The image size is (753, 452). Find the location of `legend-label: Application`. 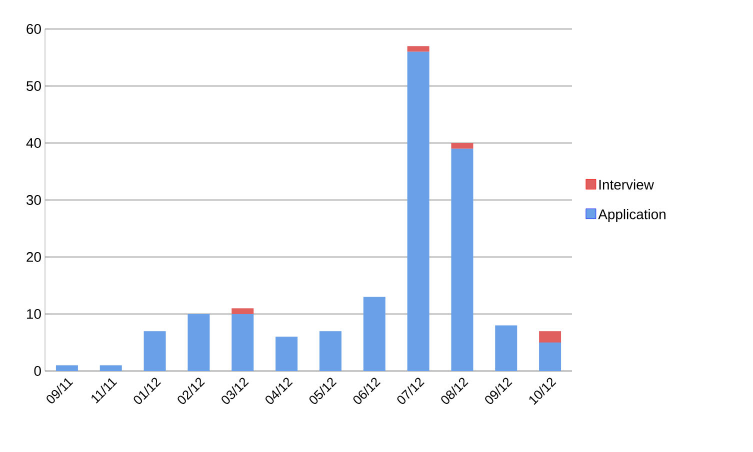

legend-label: Application is located at coordinates (632, 215).